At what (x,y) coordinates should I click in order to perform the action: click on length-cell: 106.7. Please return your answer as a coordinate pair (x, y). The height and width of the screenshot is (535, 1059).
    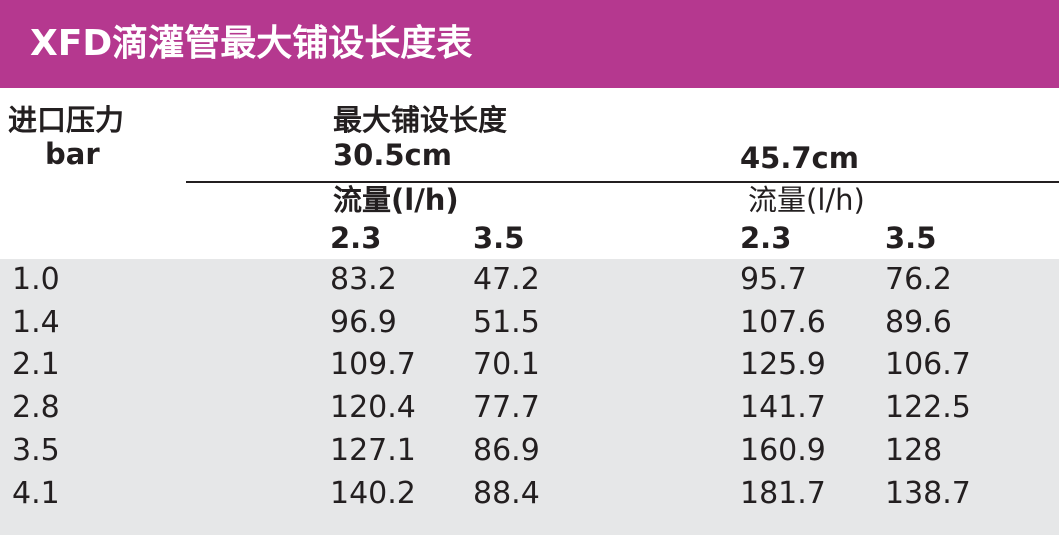
    Looking at the image, I should click on (928, 365).